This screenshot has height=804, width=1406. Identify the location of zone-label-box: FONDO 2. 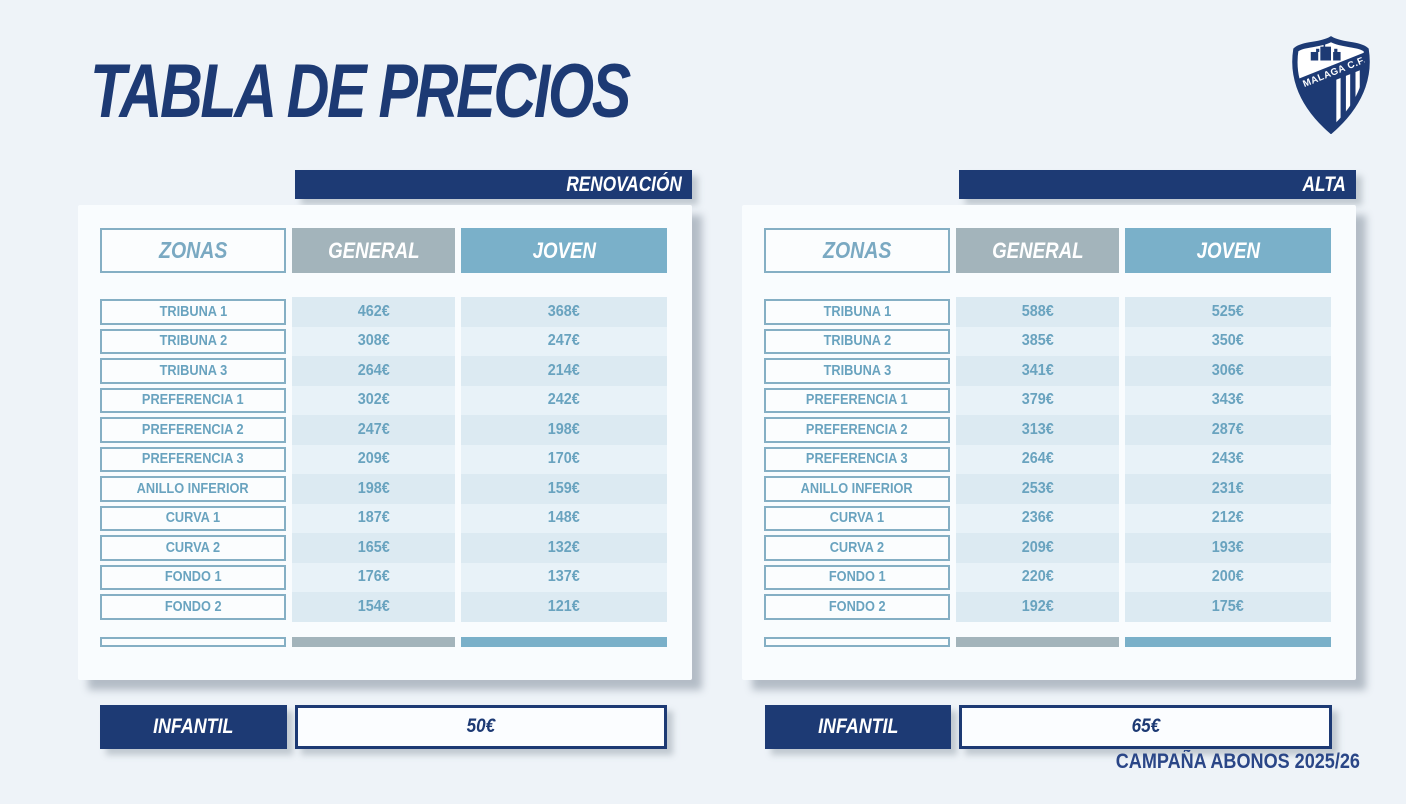
(857, 607).